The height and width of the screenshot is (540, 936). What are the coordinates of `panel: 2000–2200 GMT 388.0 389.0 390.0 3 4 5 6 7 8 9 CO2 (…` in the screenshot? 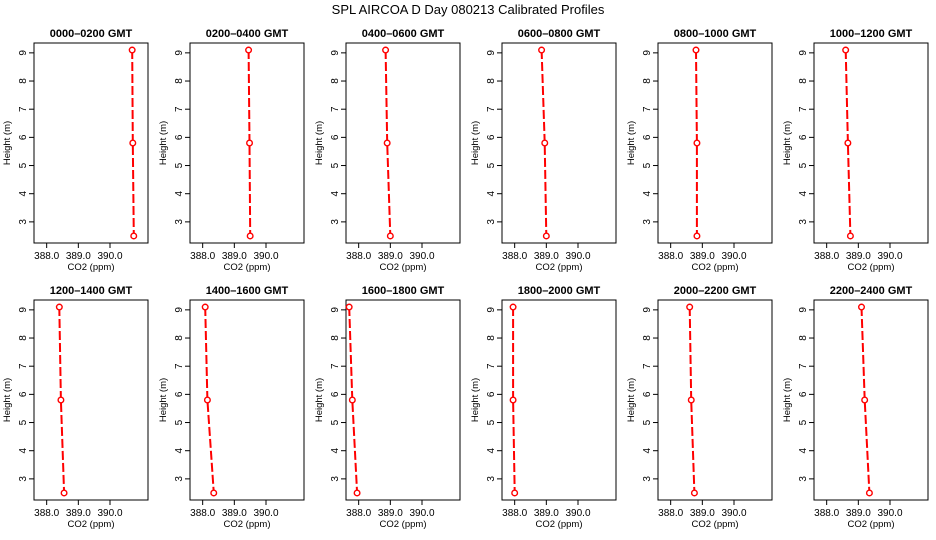 It's located at (699, 407).